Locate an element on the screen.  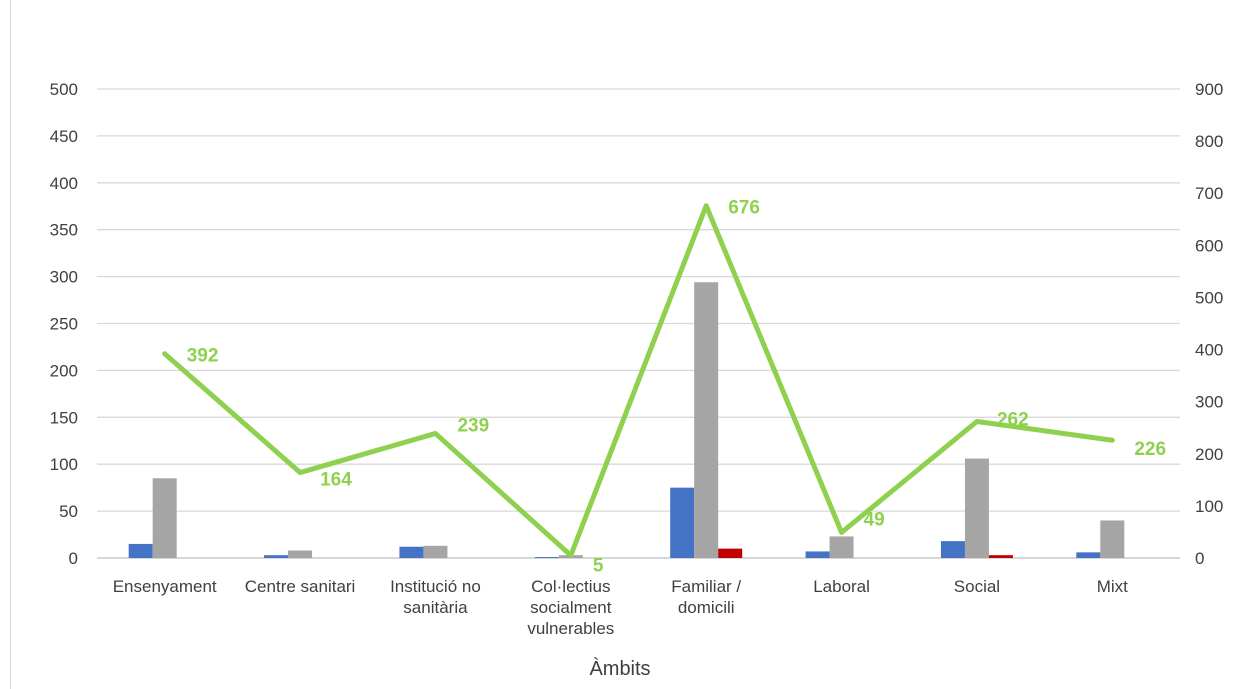
data-label: 262 is located at coordinates (1013, 419).